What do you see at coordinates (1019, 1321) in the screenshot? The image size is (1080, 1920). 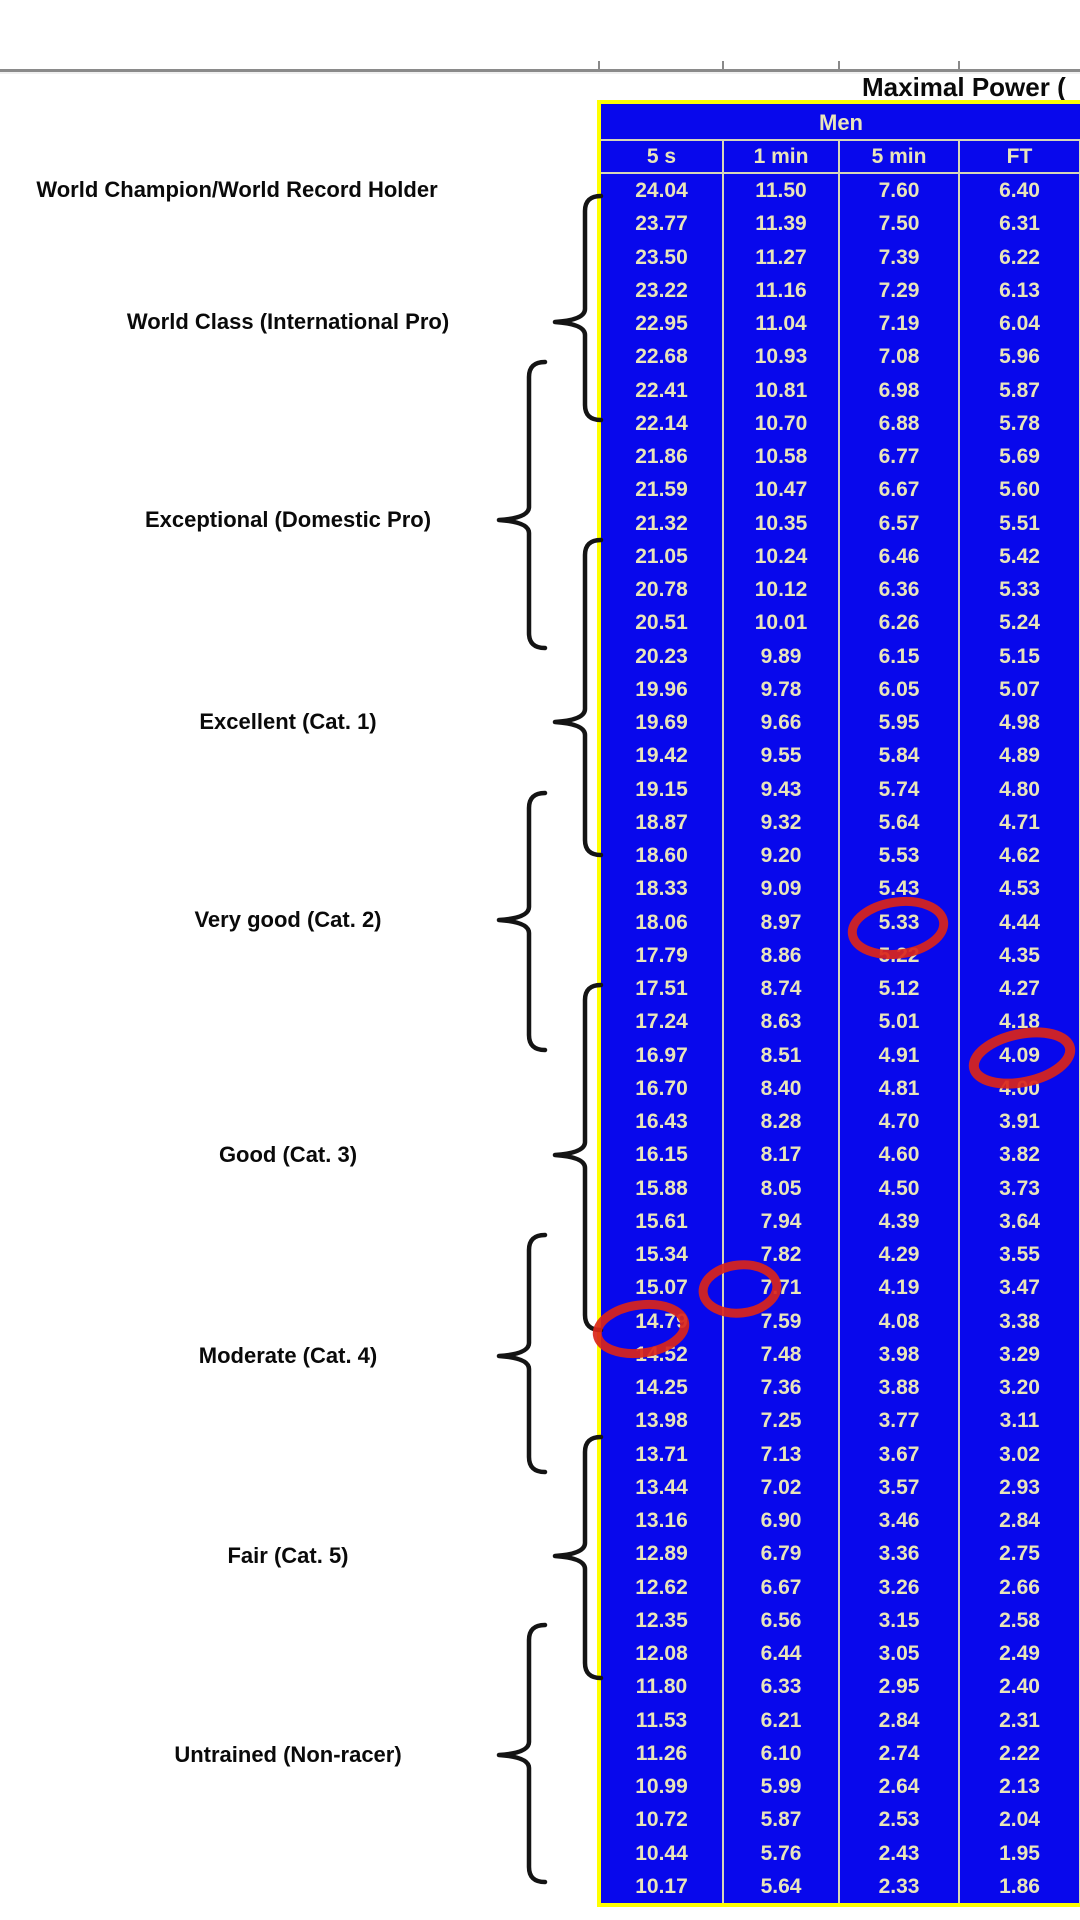 I see `table-cell: 3.38` at bounding box center [1019, 1321].